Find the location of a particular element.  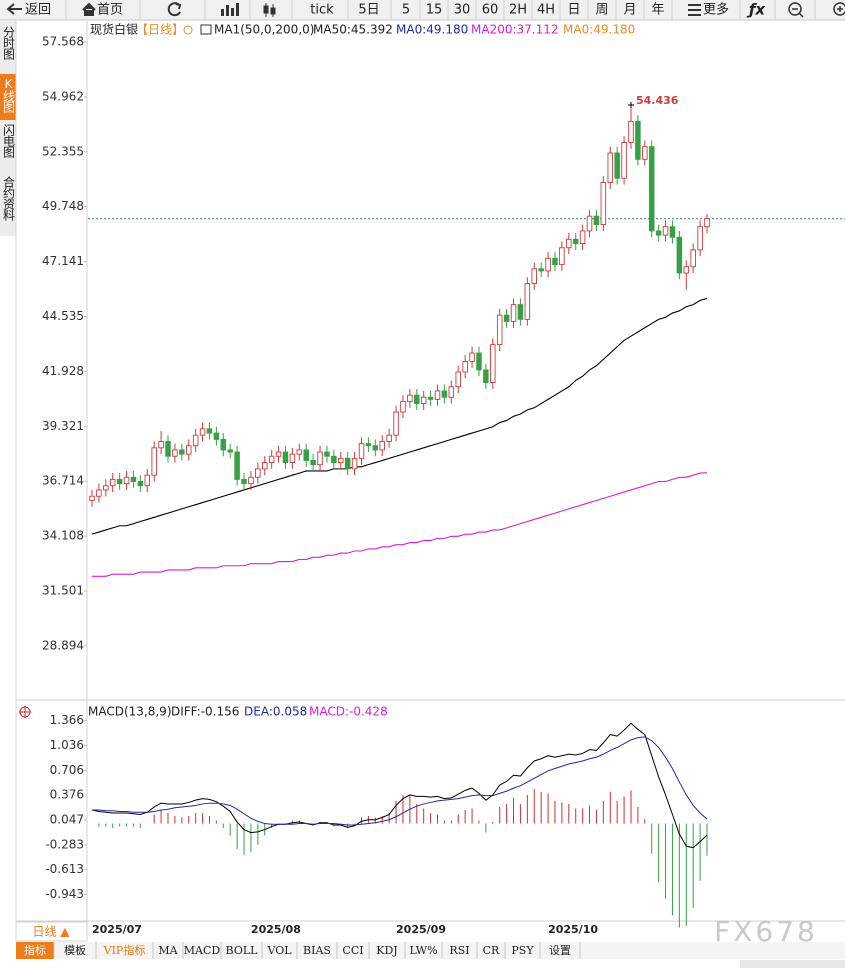

indicator-tab: MACD is located at coordinates (202, 950).